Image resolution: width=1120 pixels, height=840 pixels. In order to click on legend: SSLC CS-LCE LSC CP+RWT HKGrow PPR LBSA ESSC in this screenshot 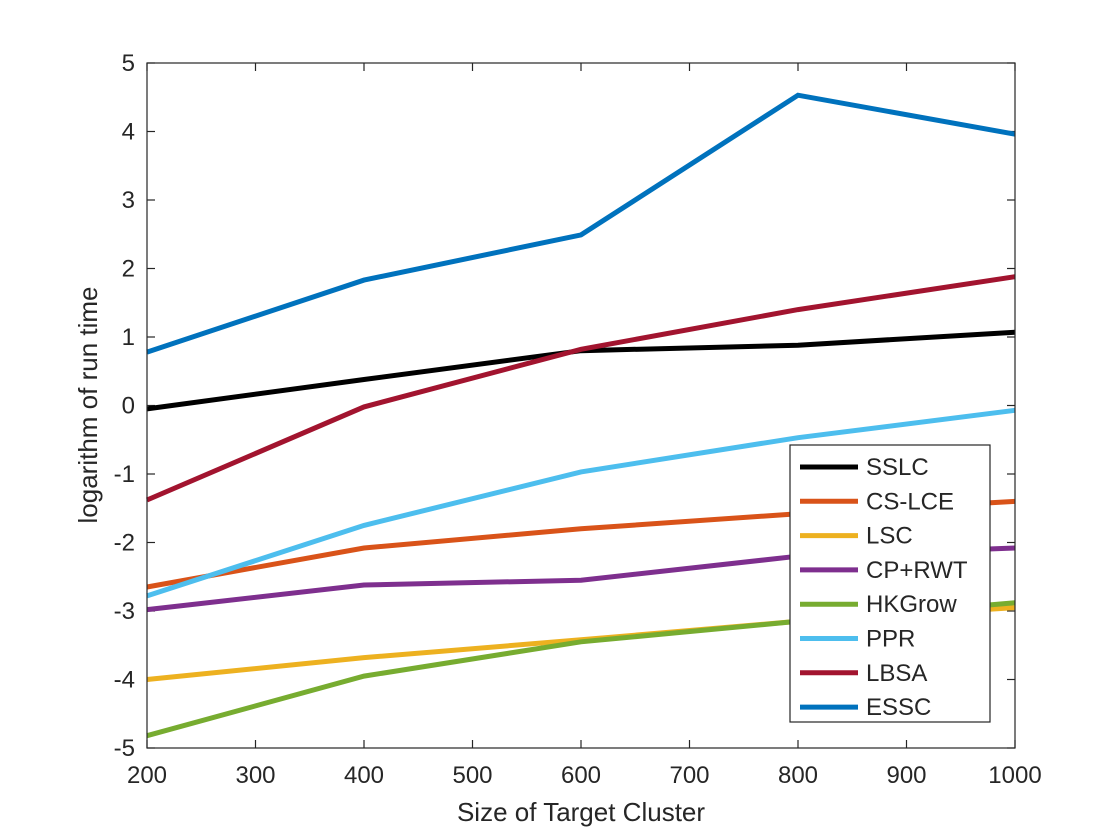, I will do `click(890, 583)`.